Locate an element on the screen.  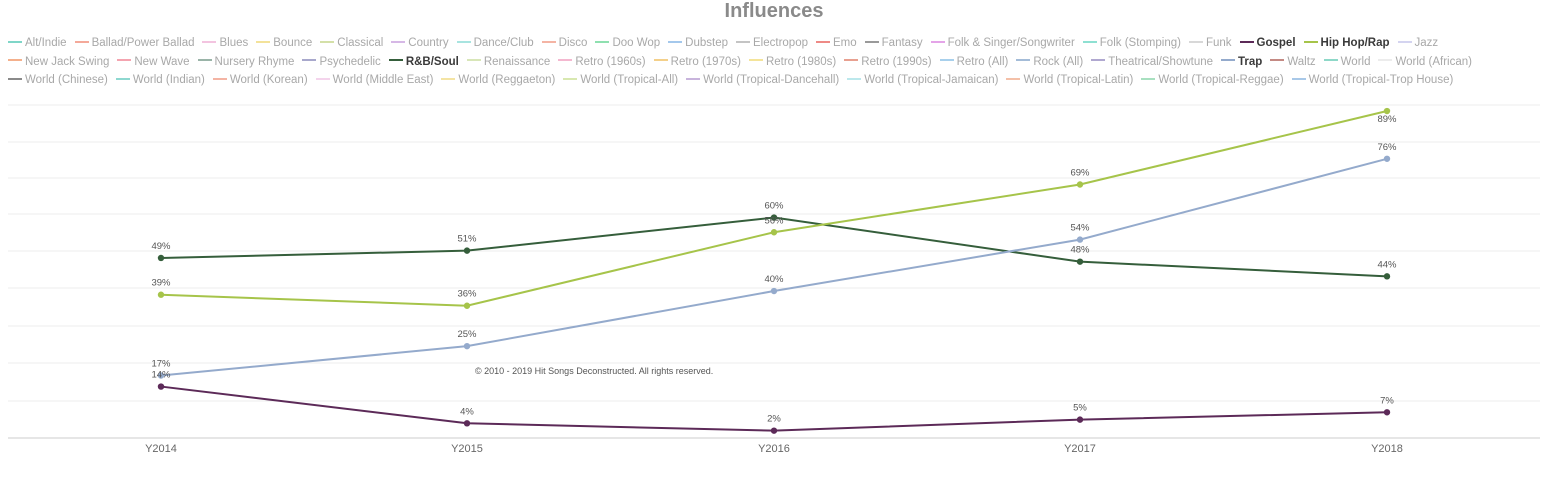
legend-item-world-reggaeton: World (Reggaeton) is located at coordinates (498, 81).